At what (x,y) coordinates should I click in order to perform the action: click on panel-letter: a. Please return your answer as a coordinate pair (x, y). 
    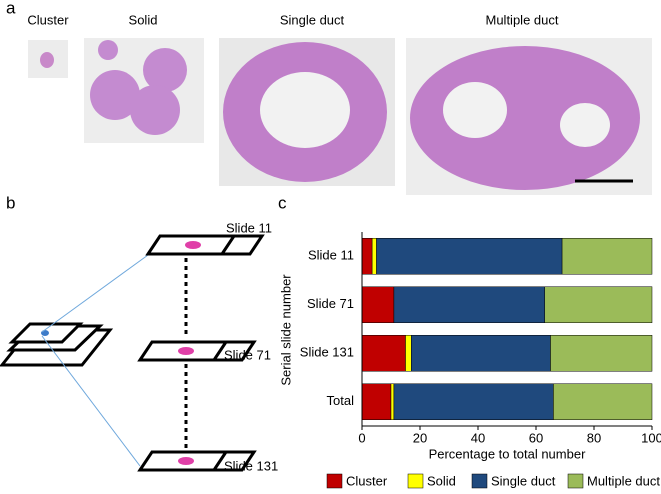
    Looking at the image, I should click on (11, 8).